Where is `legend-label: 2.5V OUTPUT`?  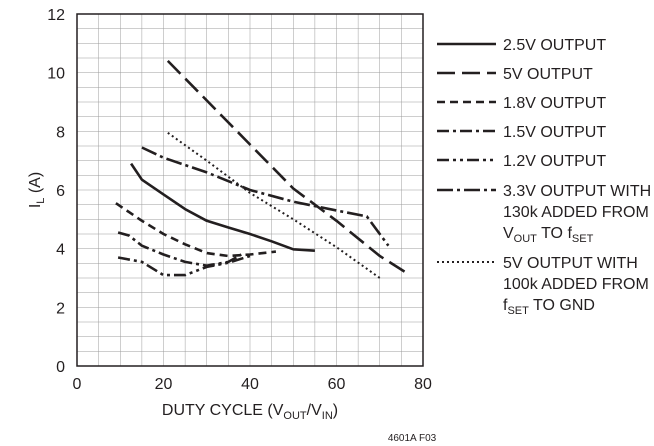
legend-label: 2.5V OUTPUT is located at coordinates (554, 45).